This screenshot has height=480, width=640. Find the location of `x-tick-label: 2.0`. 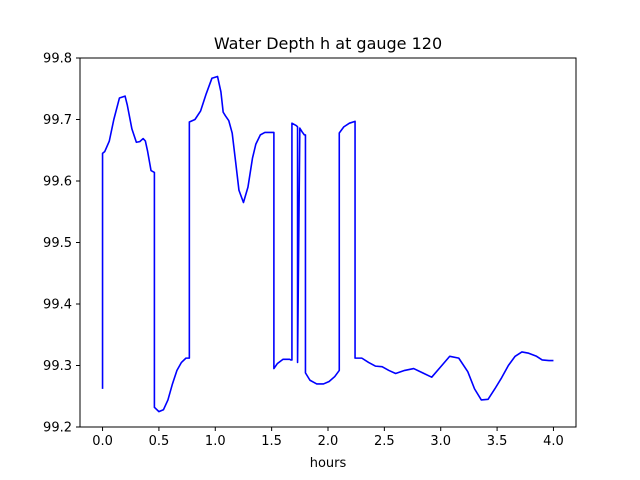

x-tick-label: 2.0 is located at coordinates (328, 441).